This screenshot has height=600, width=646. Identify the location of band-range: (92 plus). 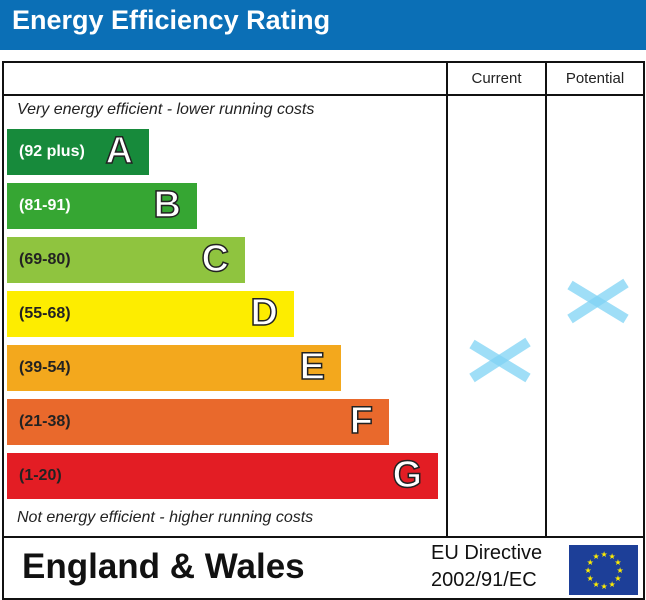
(52, 151).